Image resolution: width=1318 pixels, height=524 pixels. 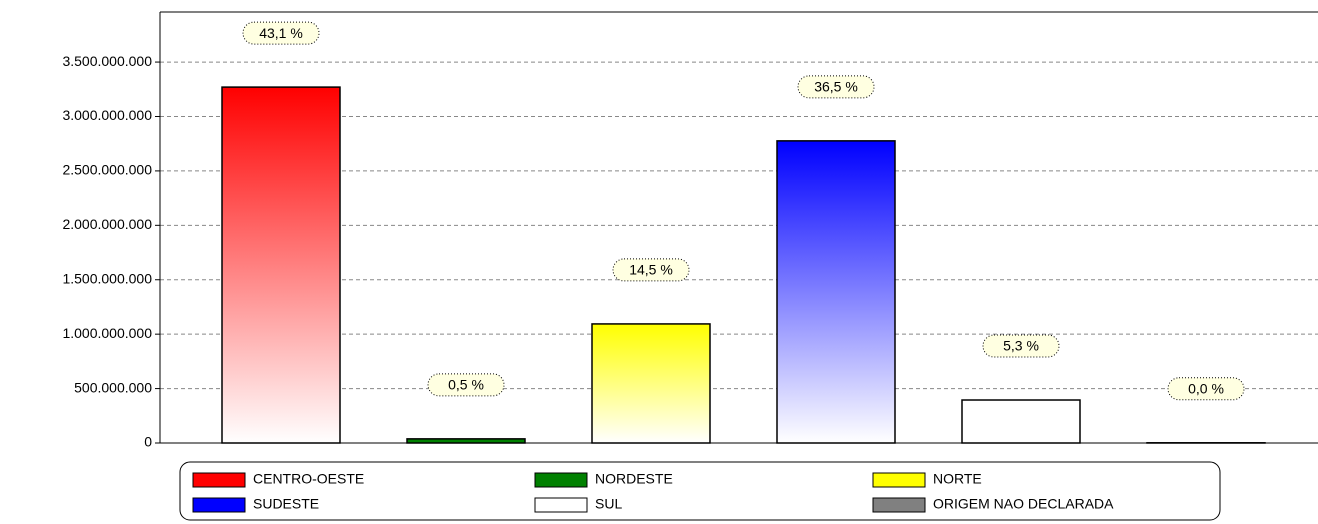 What do you see at coordinates (148, 442) in the screenshot?
I see `y-tick-label: 0` at bounding box center [148, 442].